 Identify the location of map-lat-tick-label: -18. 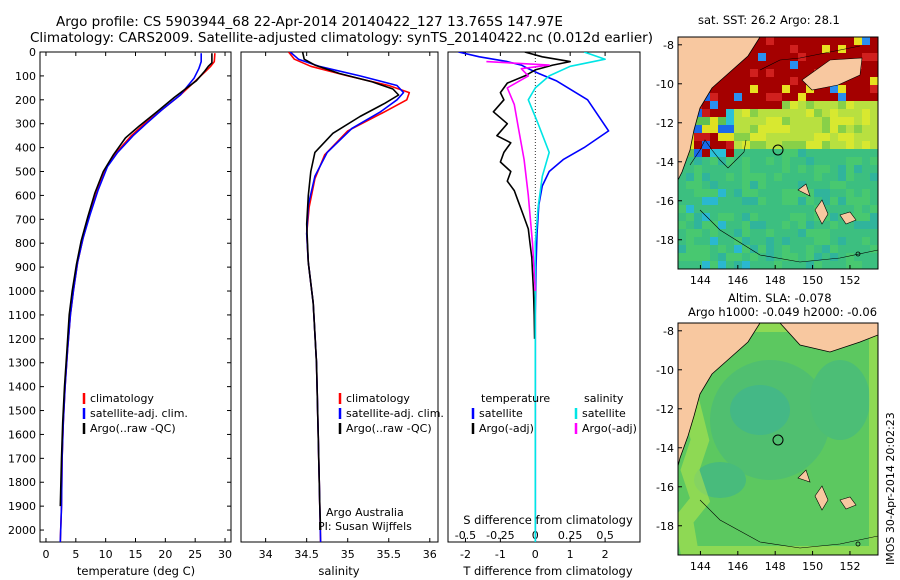
(665, 240).